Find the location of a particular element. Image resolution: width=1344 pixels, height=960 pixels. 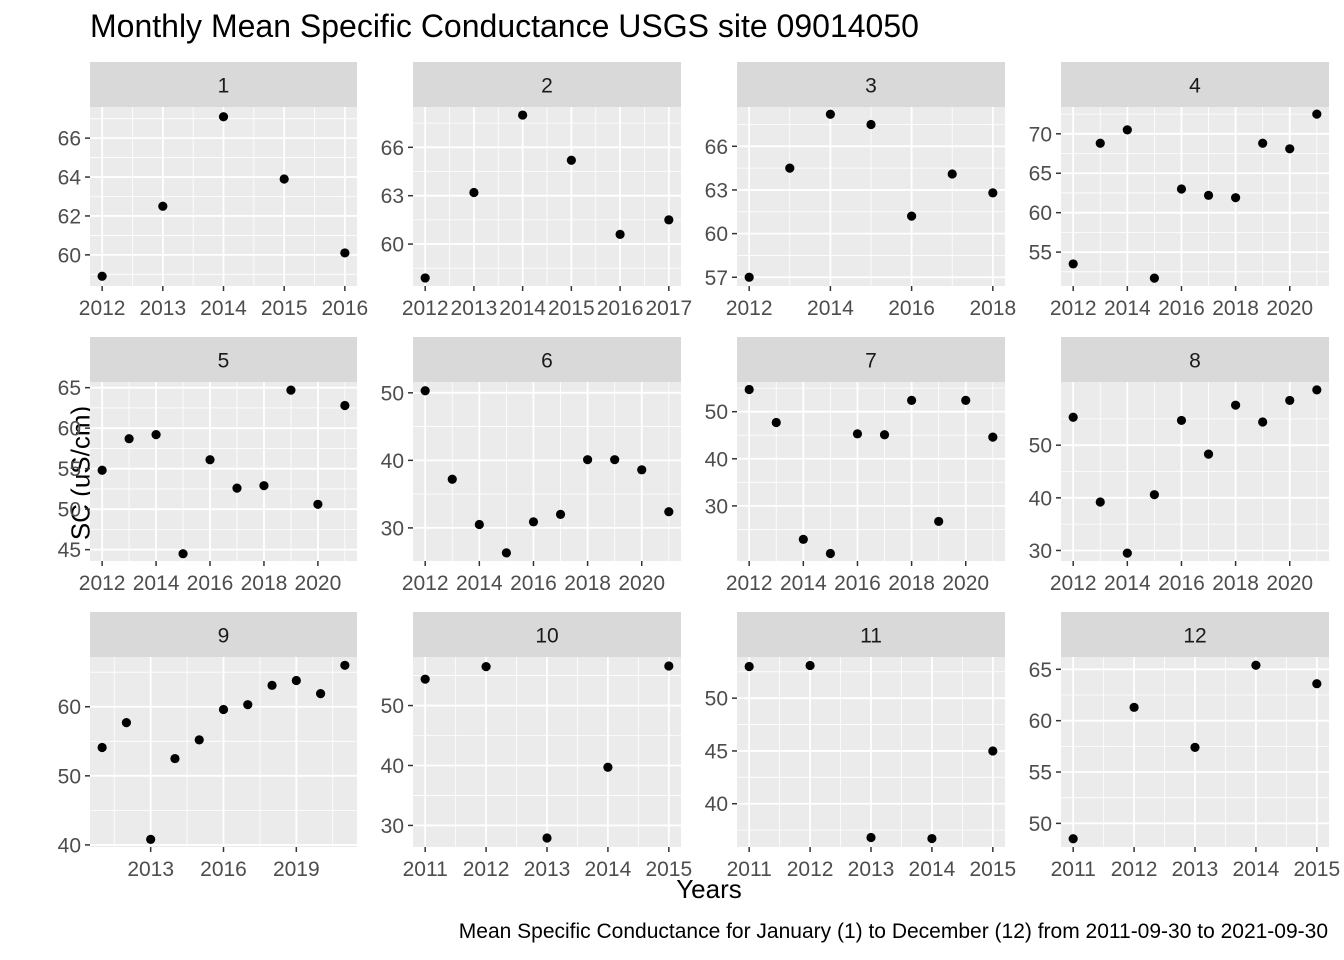

y-tick-label: 65 is located at coordinates (1040, 174).